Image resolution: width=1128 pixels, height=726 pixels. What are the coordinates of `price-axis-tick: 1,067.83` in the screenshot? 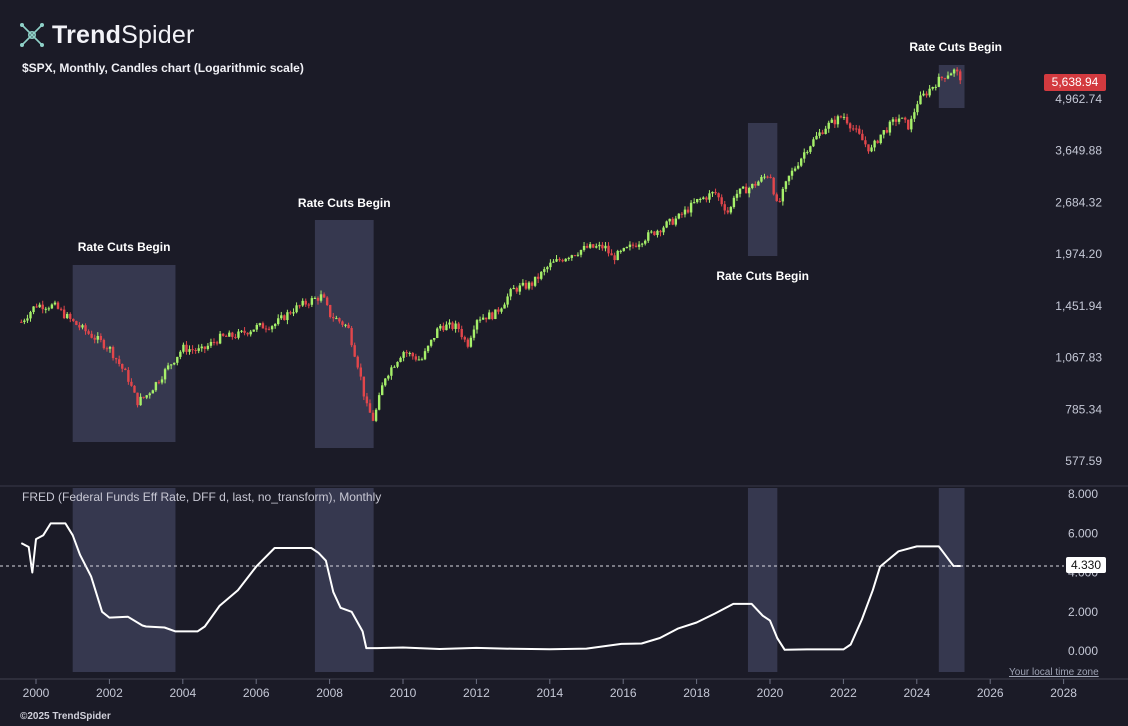 It's located at (1078, 358).